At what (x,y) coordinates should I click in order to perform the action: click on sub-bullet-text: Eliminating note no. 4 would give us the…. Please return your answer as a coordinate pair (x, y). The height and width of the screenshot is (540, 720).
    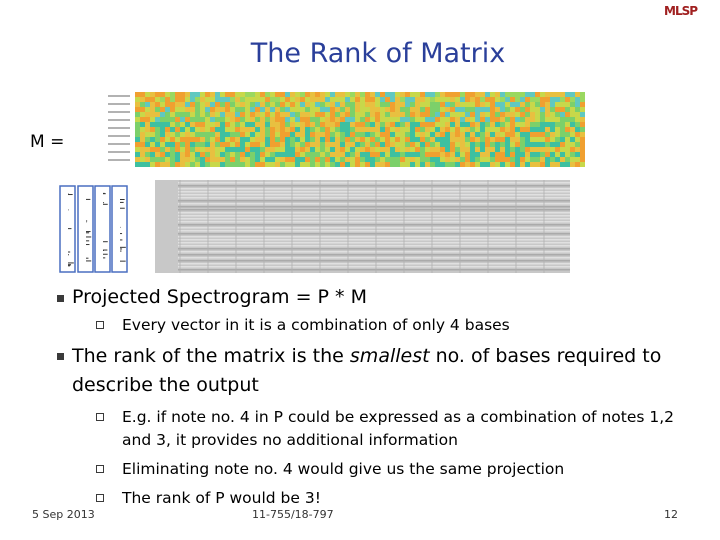
    Looking at the image, I should click on (343, 469).